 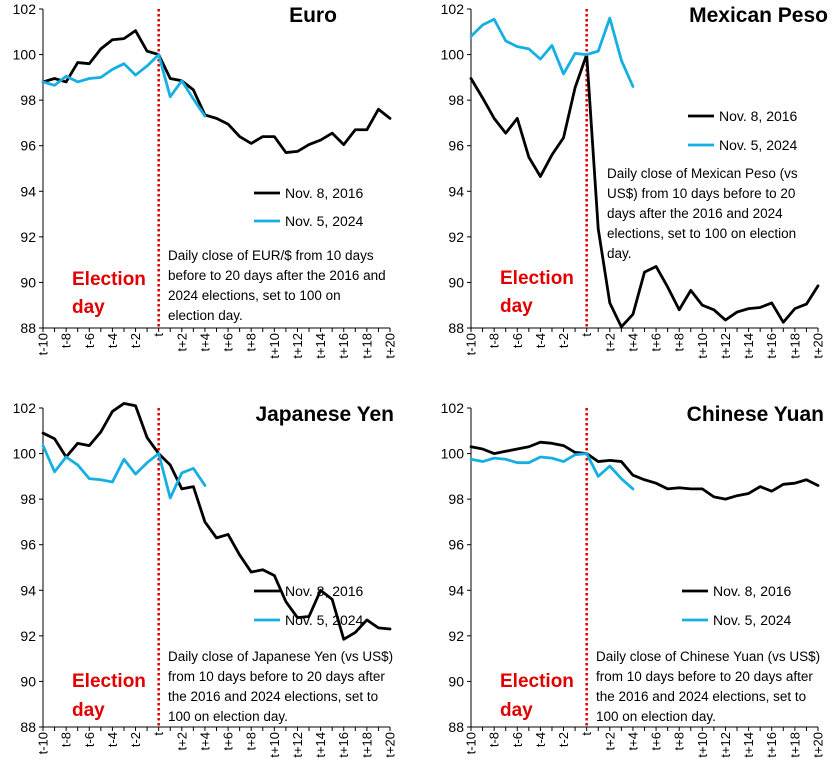 What do you see at coordinates (563, 739) in the screenshot?
I see `x-tick-label: t-2` at bounding box center [563, 739].